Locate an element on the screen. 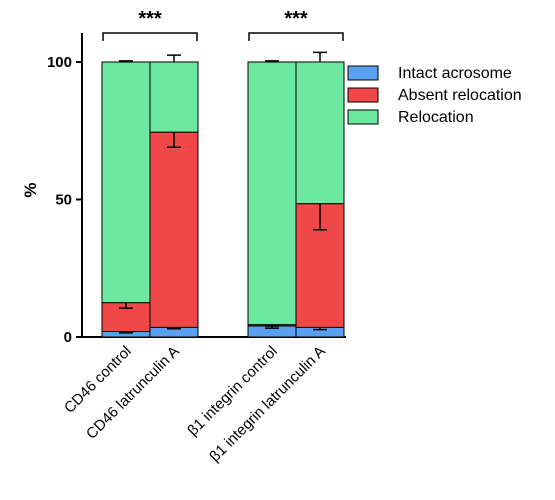 The image size is (555, 500). legend-label: Intact acrosome is located at coordinates (455, 73).